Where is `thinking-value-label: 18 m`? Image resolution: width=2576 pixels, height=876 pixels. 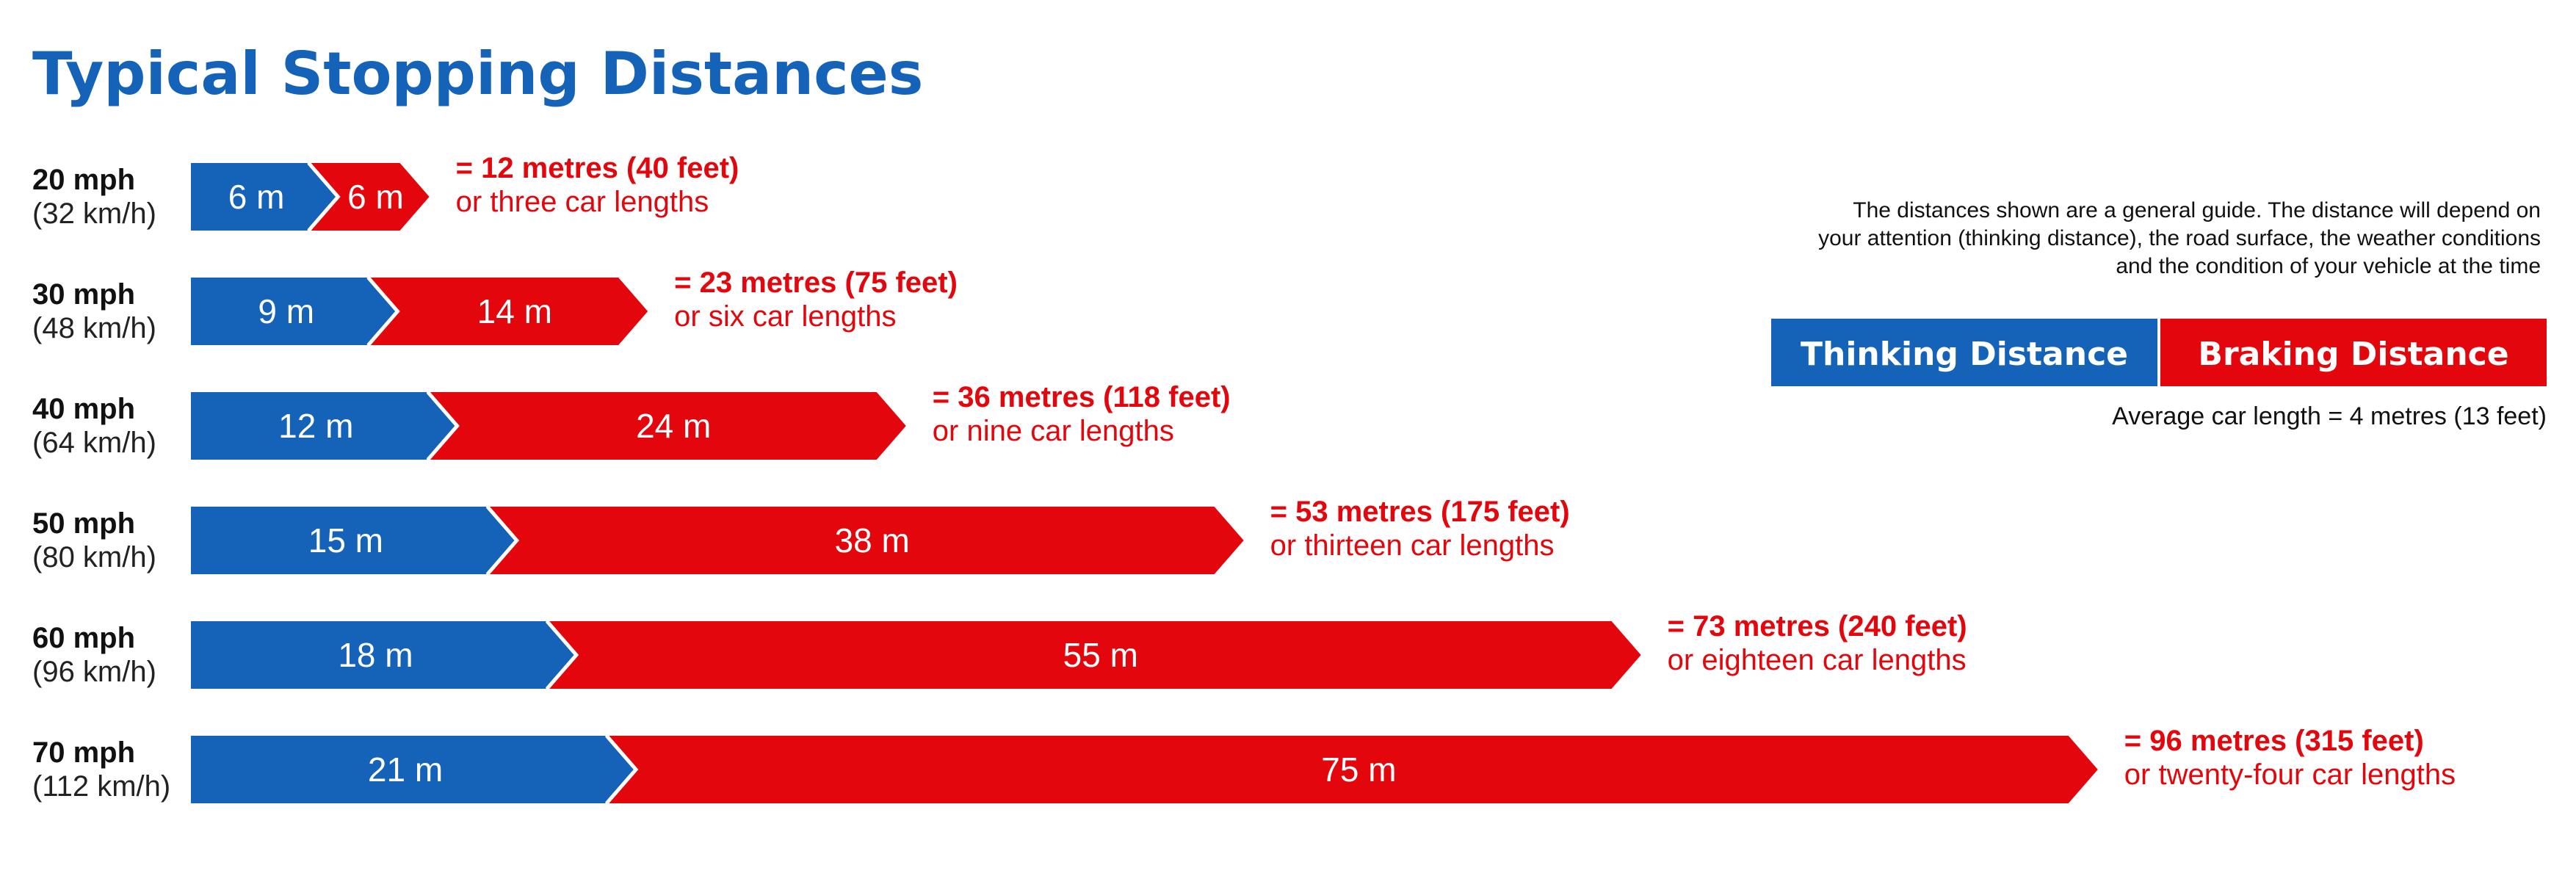 thinking-value-label: 18 m is located at coordinates (375, 655).